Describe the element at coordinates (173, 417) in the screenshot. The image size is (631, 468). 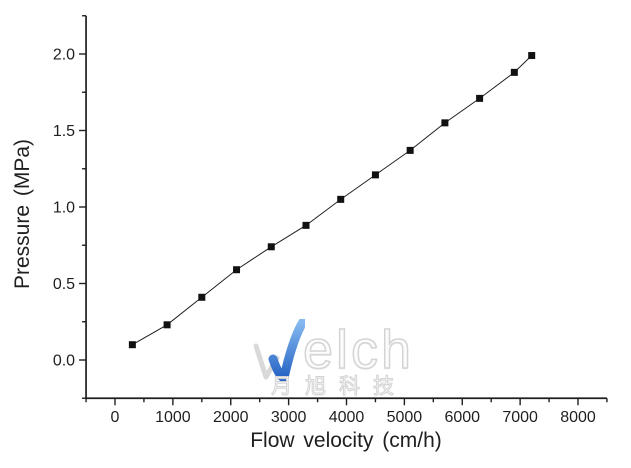
I see `x-tick-label: 1000` at that location.